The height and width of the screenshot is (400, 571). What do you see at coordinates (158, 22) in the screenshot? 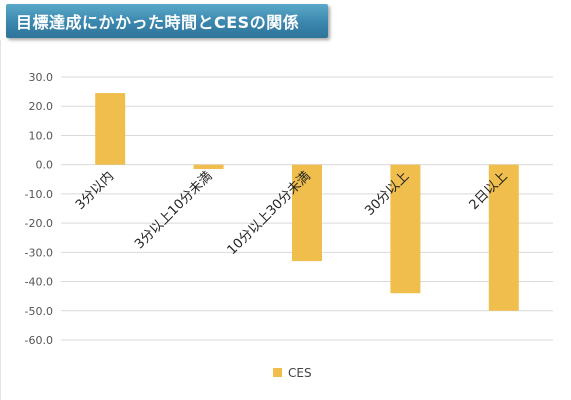
I see `chart-title: 目標達成にかかった時間とCESの関係` at bounding box center [158, 22].